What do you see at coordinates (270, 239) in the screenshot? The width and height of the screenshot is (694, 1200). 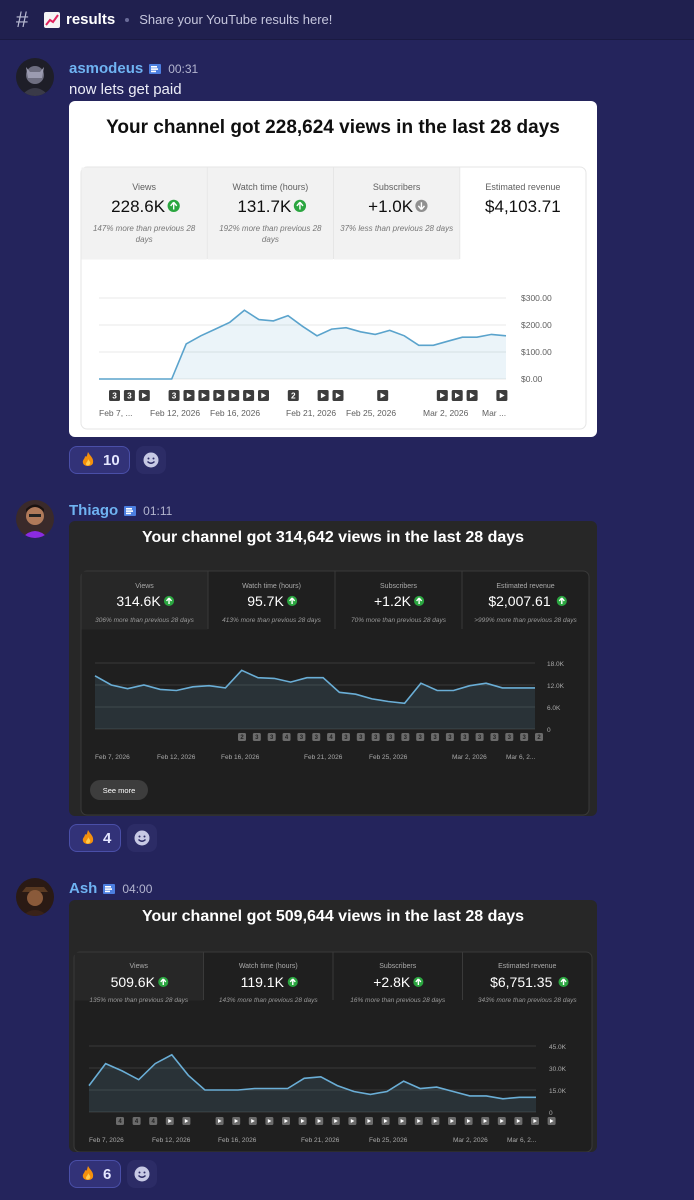 I see `metric-note-line: days` at bounding box center [270, 239].